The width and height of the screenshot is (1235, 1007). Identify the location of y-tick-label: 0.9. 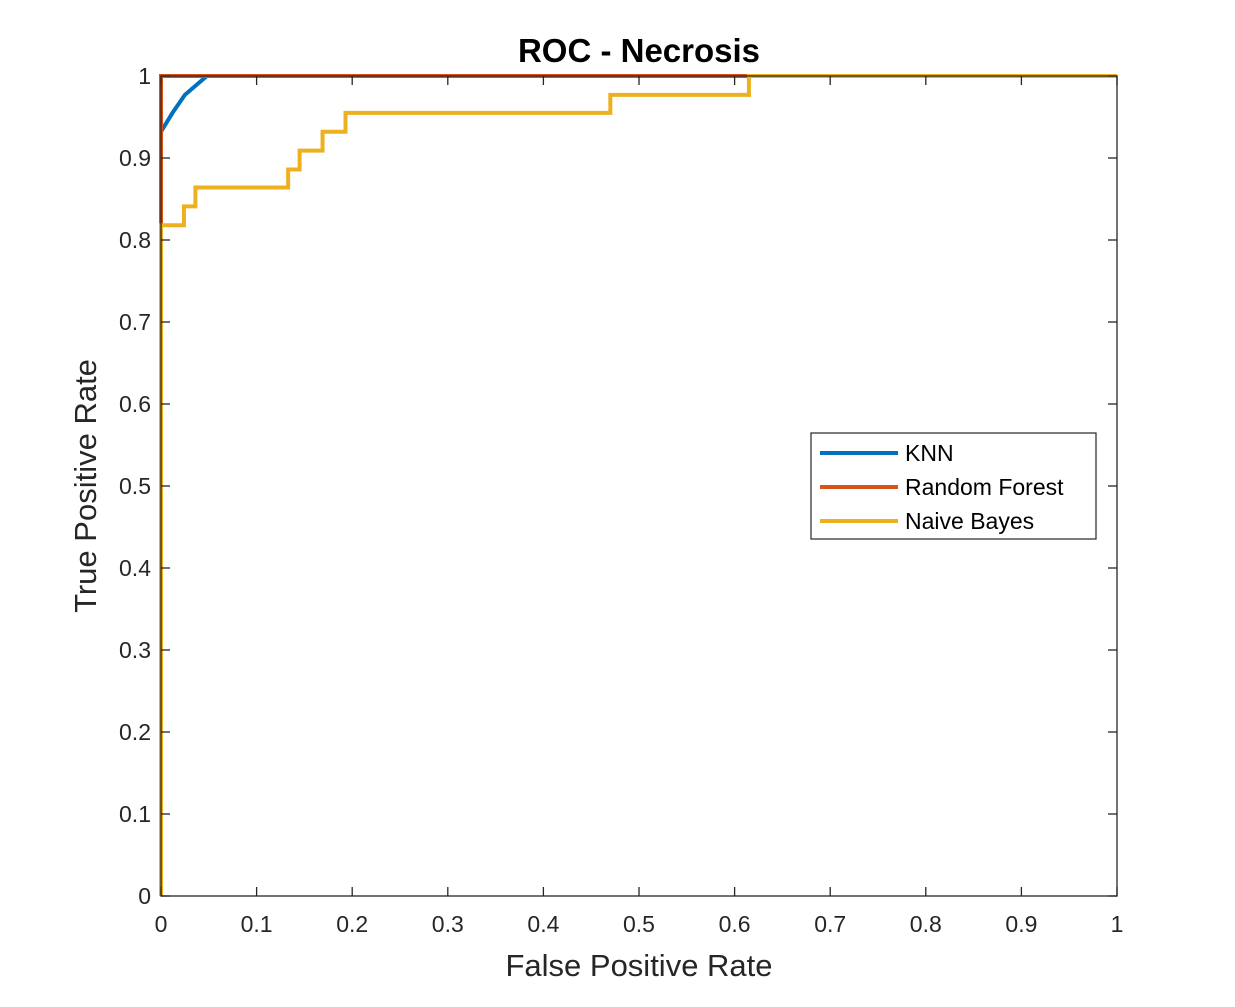
(135, 158).